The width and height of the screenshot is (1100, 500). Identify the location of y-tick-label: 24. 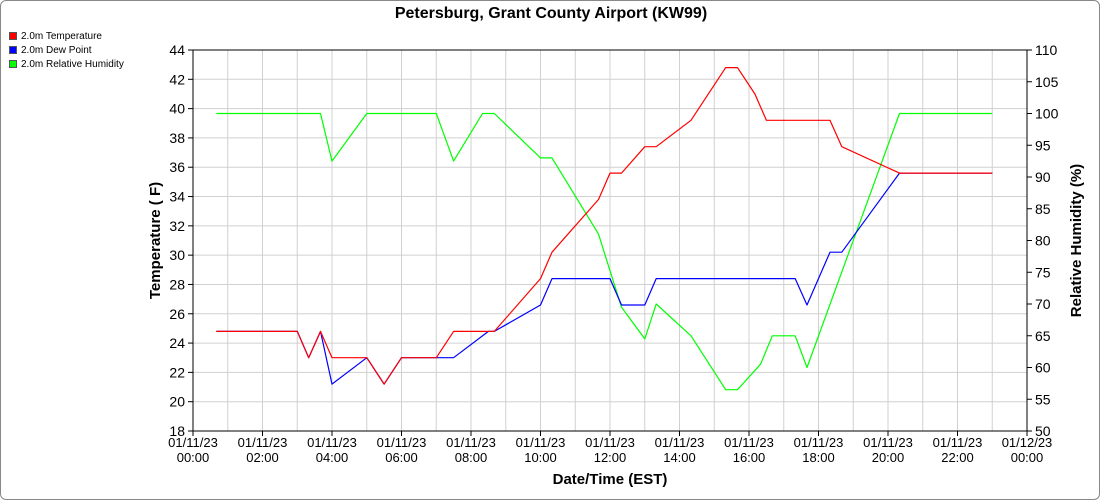
(177, 343).